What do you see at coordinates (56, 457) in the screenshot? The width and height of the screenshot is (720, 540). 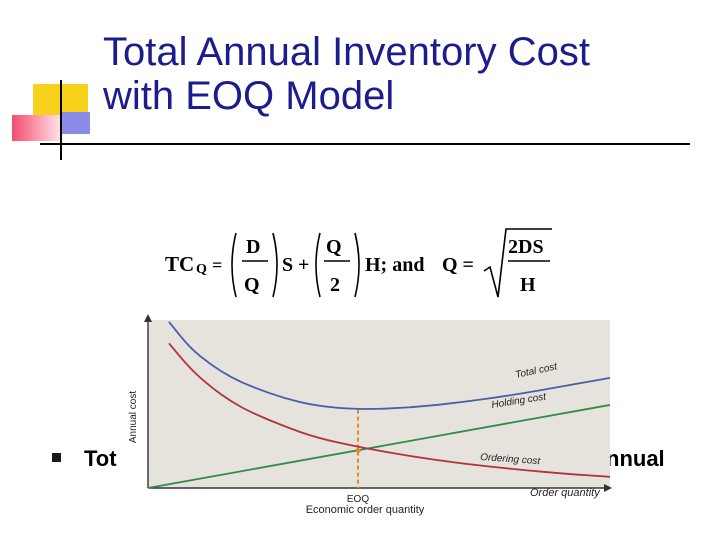 I see `bullet-marker` at bounding box center [56, 457].